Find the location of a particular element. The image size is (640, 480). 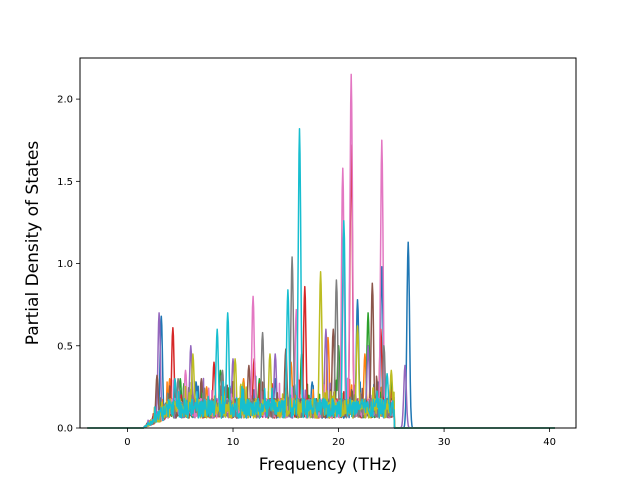

y-tick-label: 0.5 is located at coordinates (65, 346).